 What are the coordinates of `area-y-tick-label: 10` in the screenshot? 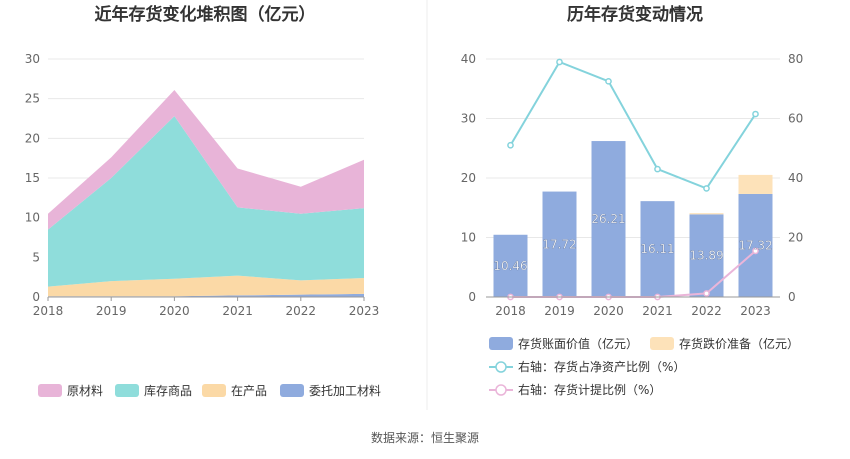 It's located at (32, 218).